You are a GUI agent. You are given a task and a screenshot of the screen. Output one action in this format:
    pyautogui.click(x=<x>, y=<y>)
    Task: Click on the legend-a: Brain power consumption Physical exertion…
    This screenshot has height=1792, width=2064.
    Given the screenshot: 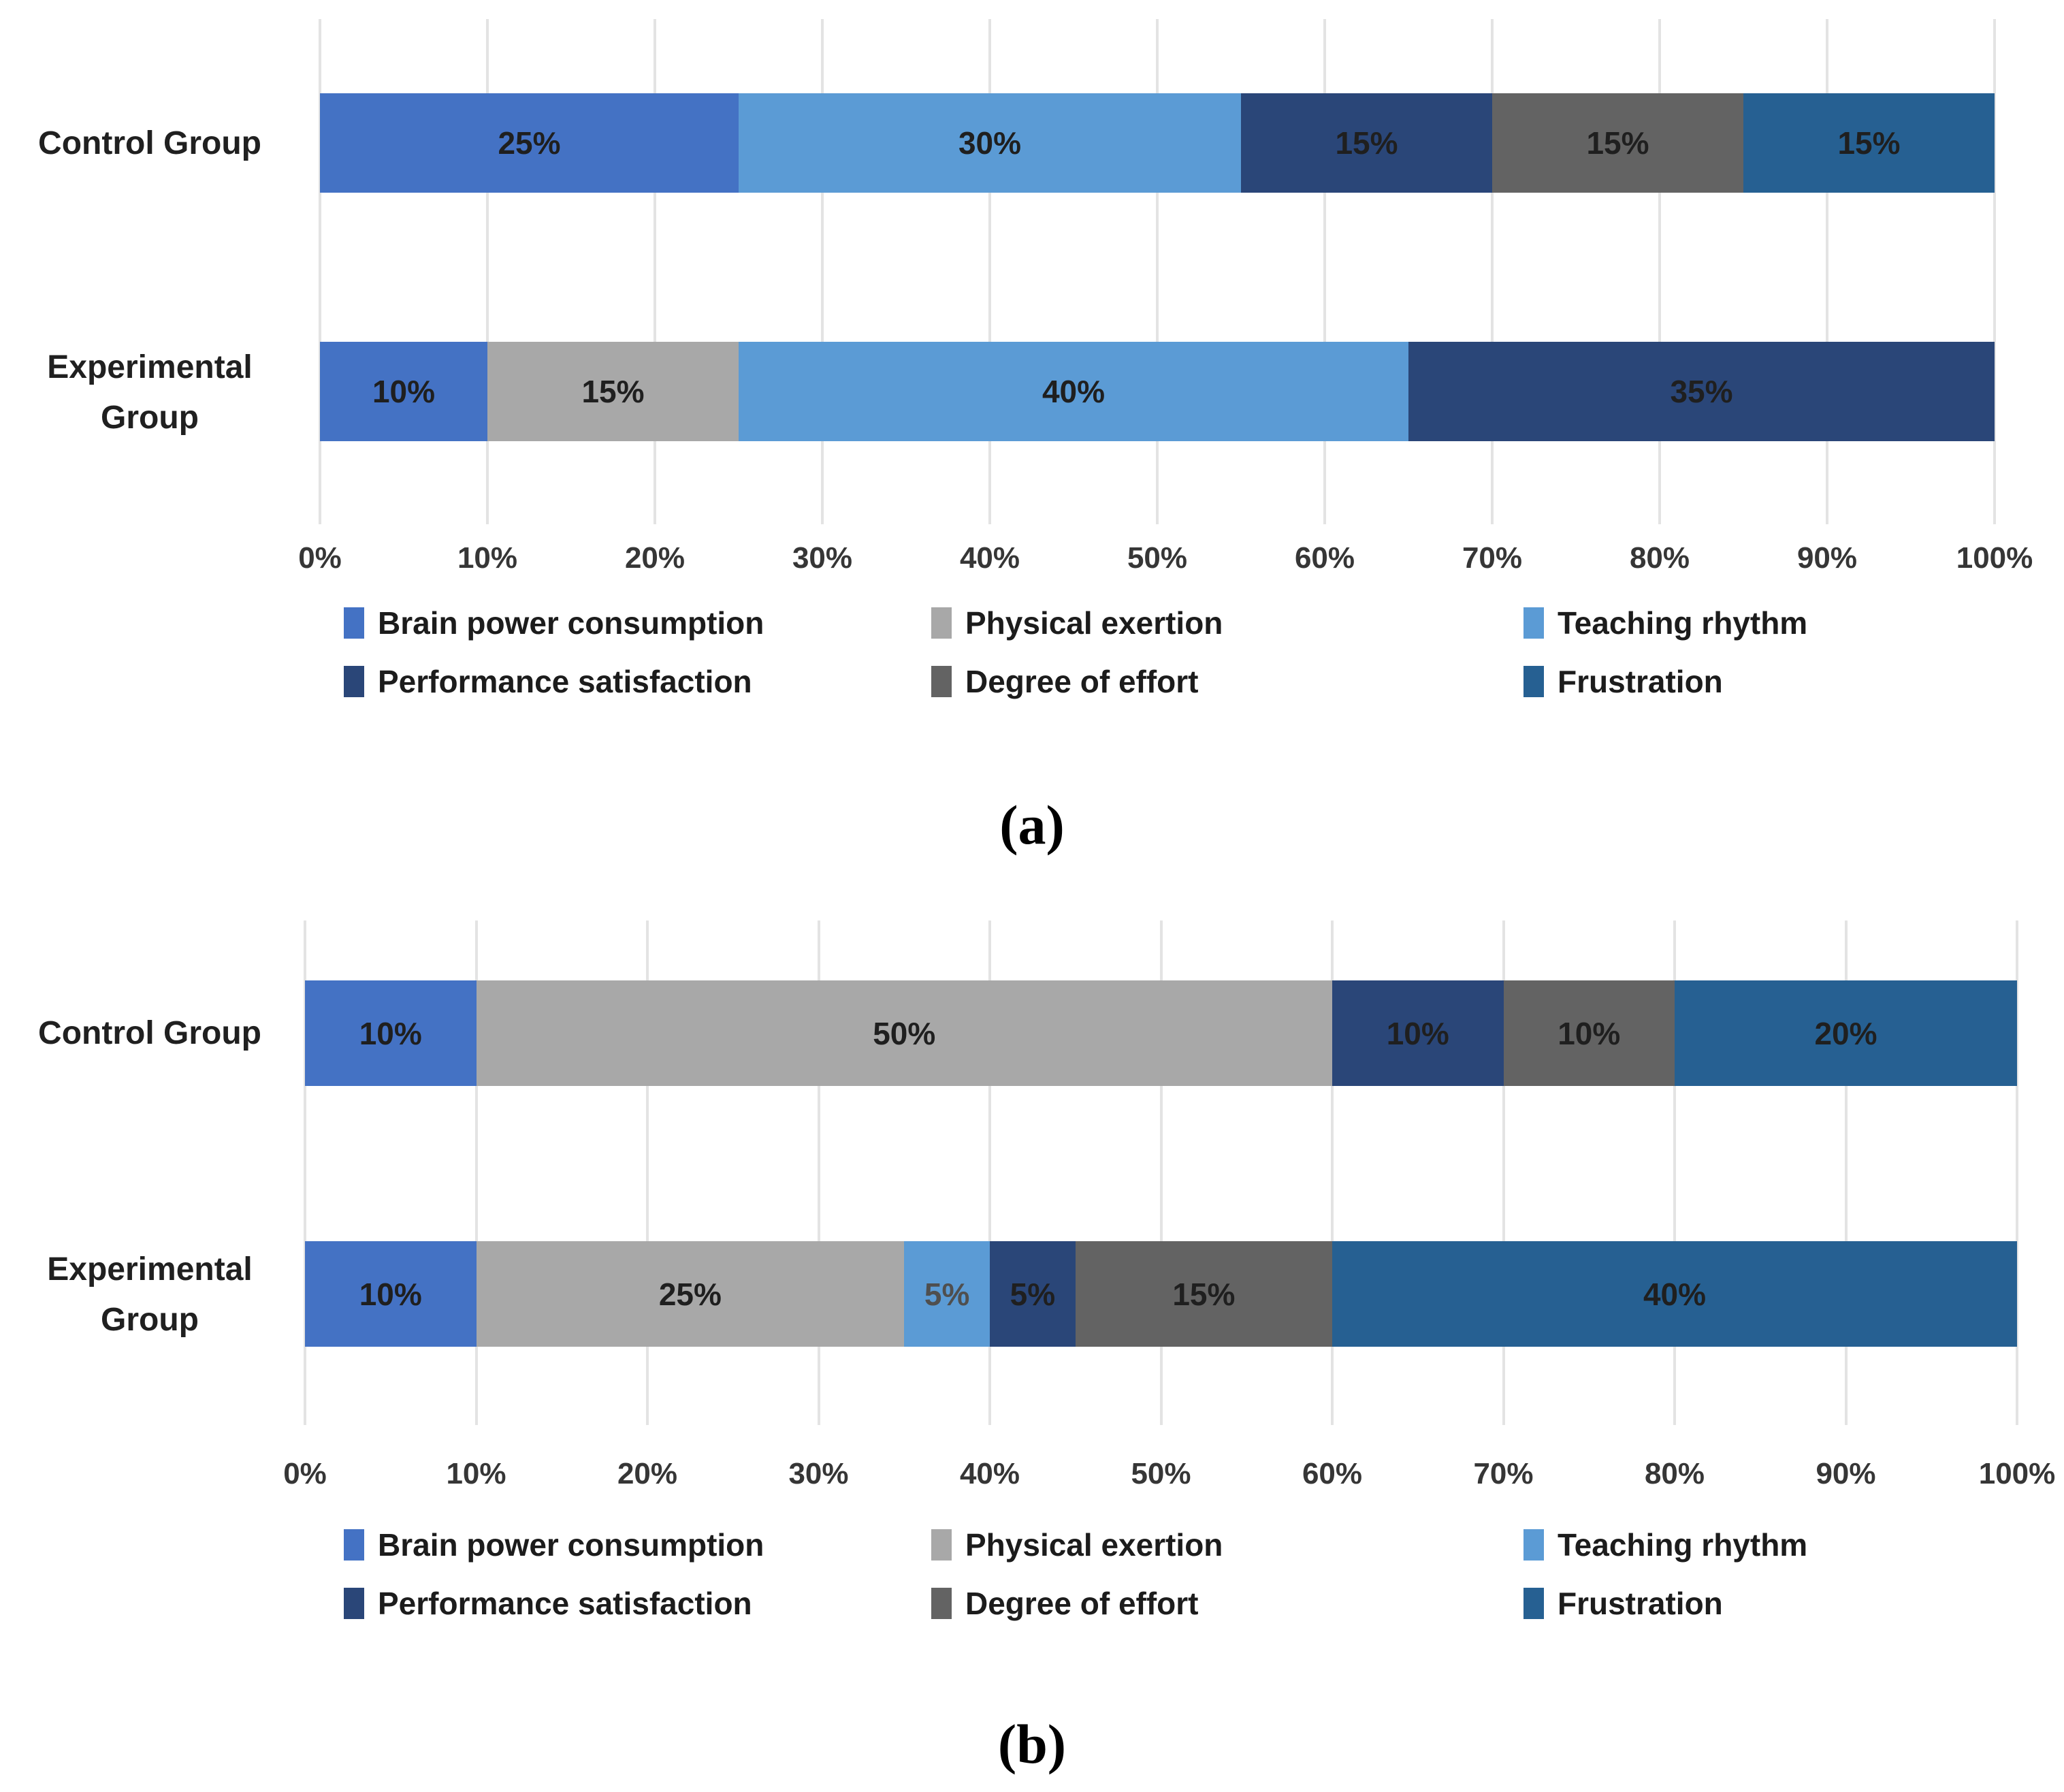 What is the action you would take?
    pyautogui.click(x=1151, y=652)
    